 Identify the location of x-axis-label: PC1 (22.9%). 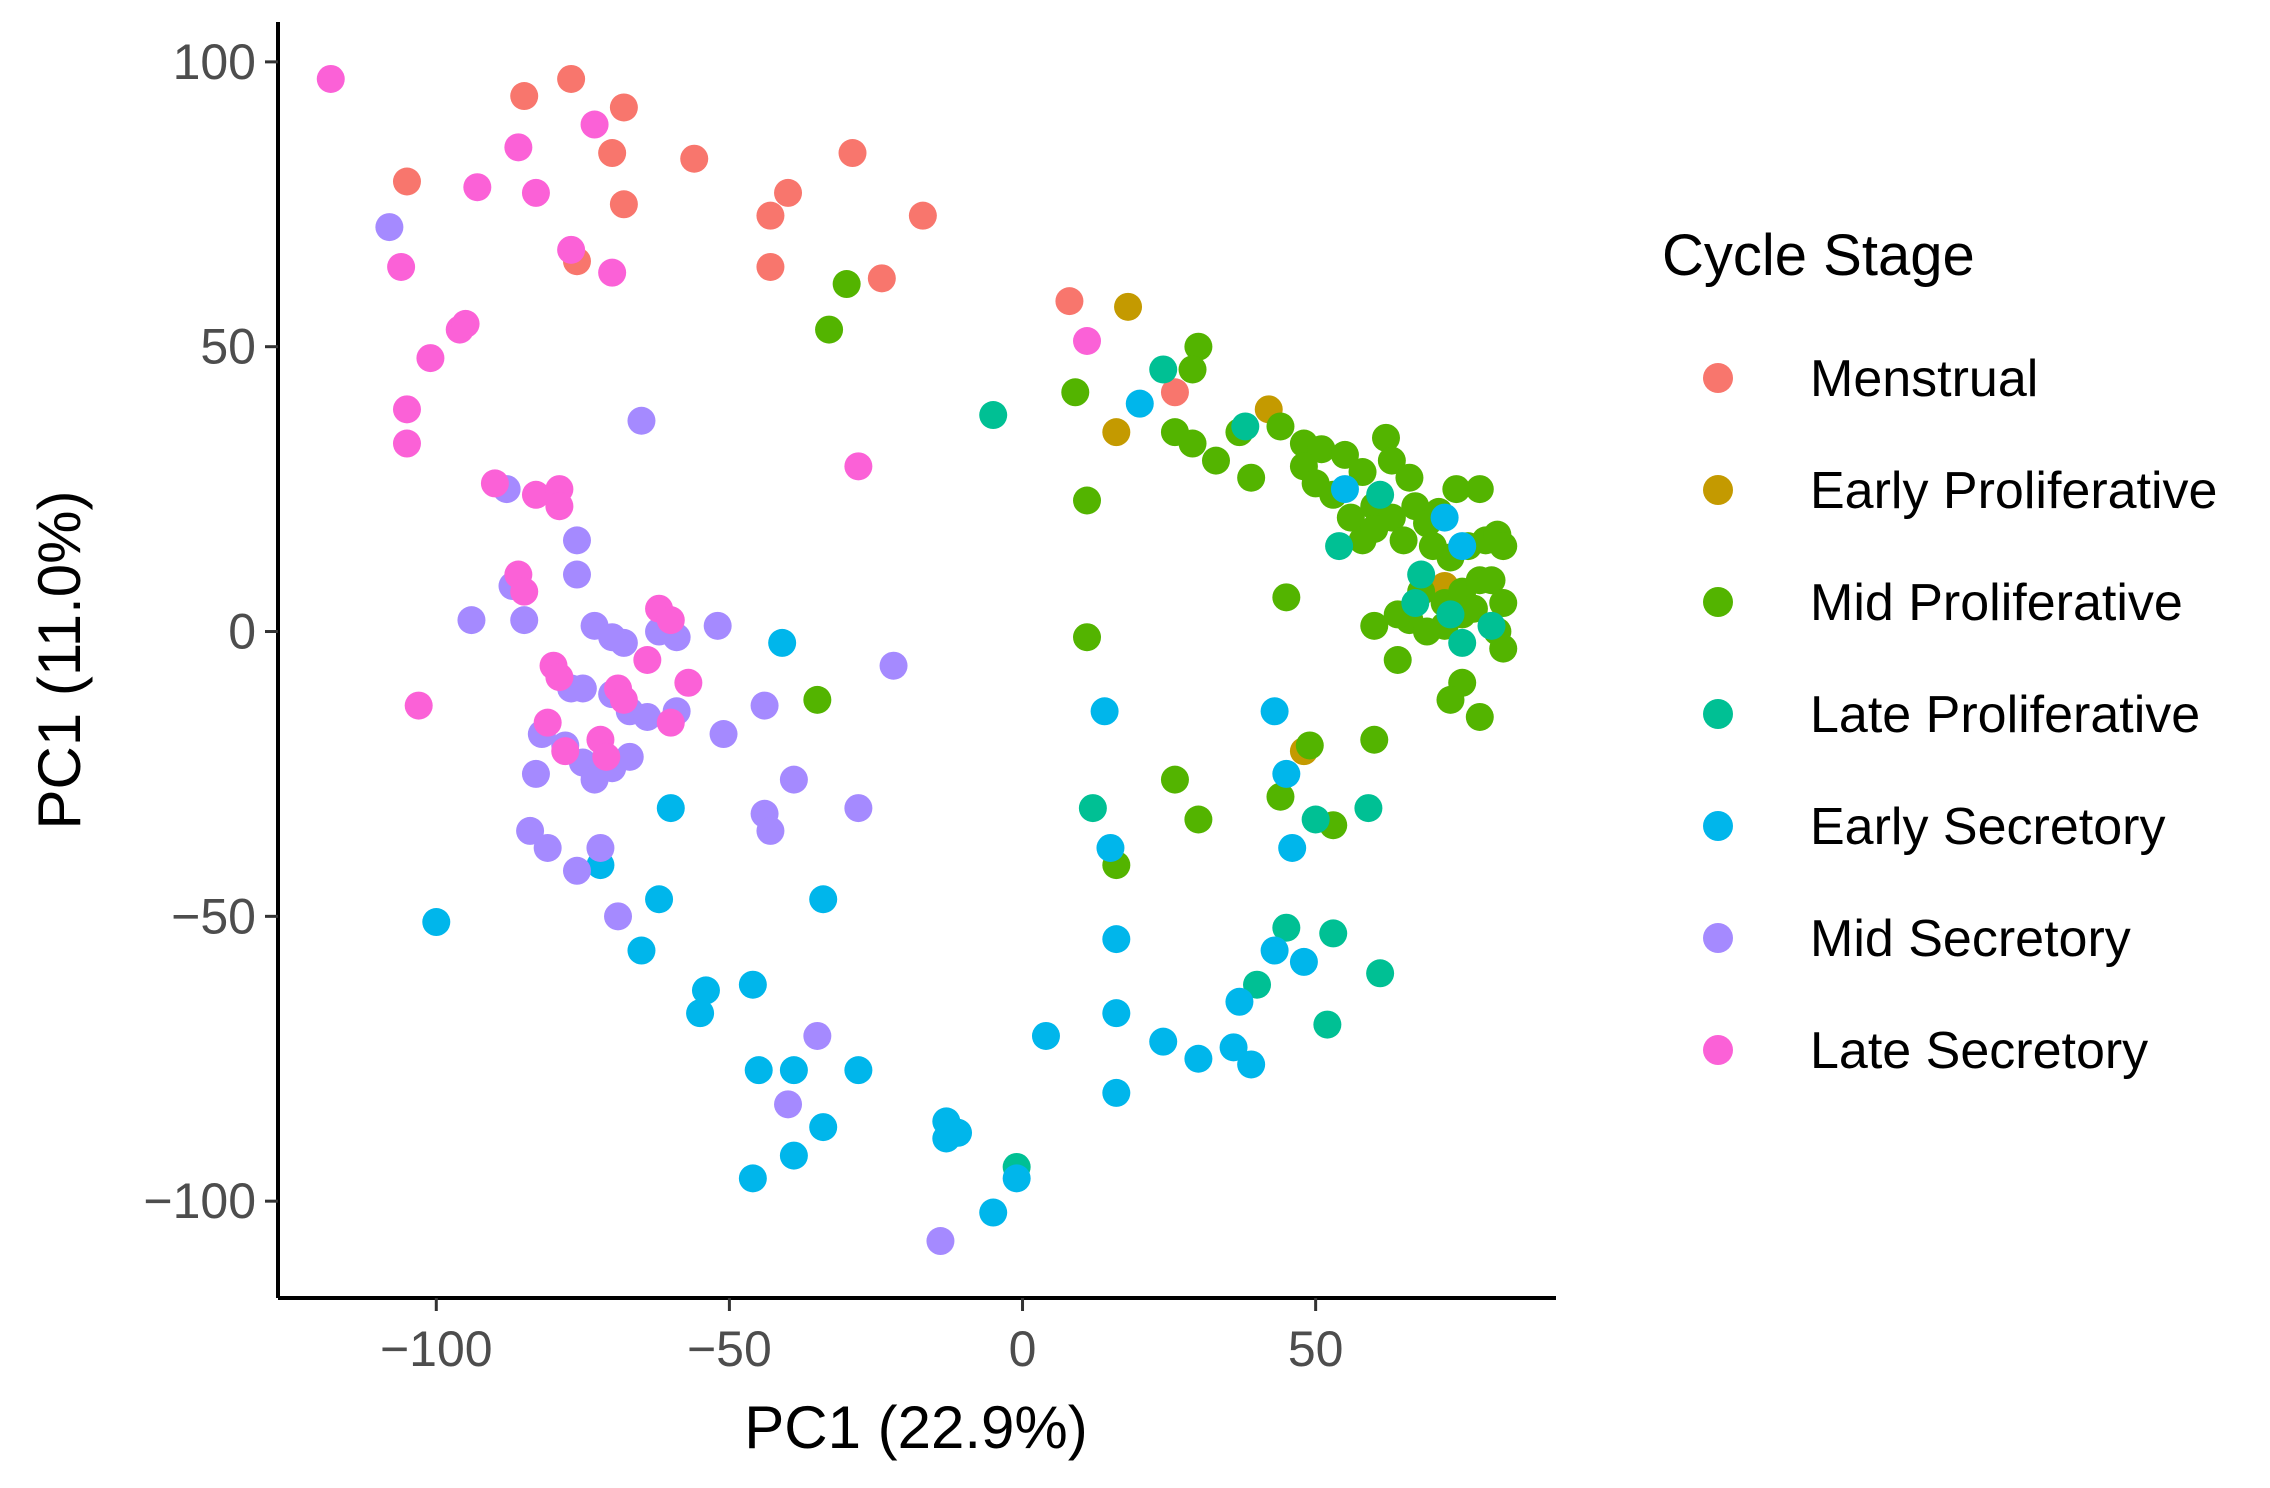
(915, 1427).